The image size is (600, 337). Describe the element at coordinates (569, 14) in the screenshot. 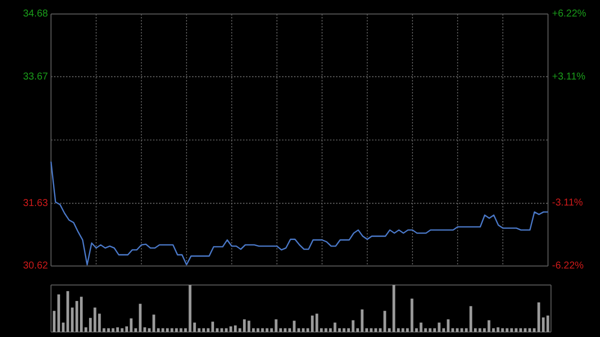

I see `y2-tick-label: +6.22%` at that location.